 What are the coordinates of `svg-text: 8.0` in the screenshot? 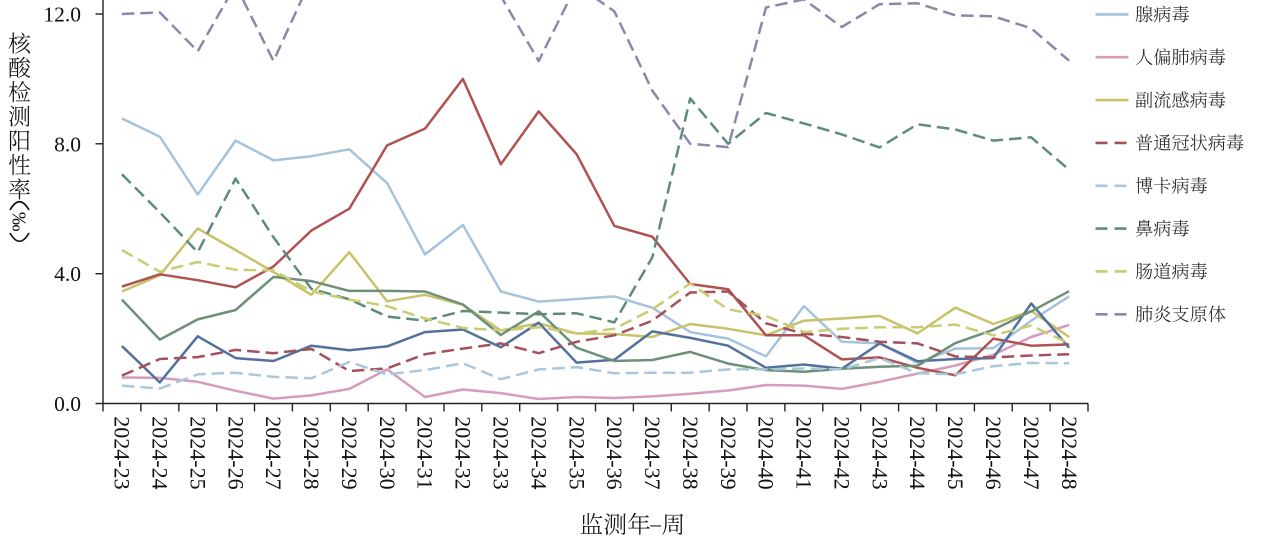 It's located at (67, 144).